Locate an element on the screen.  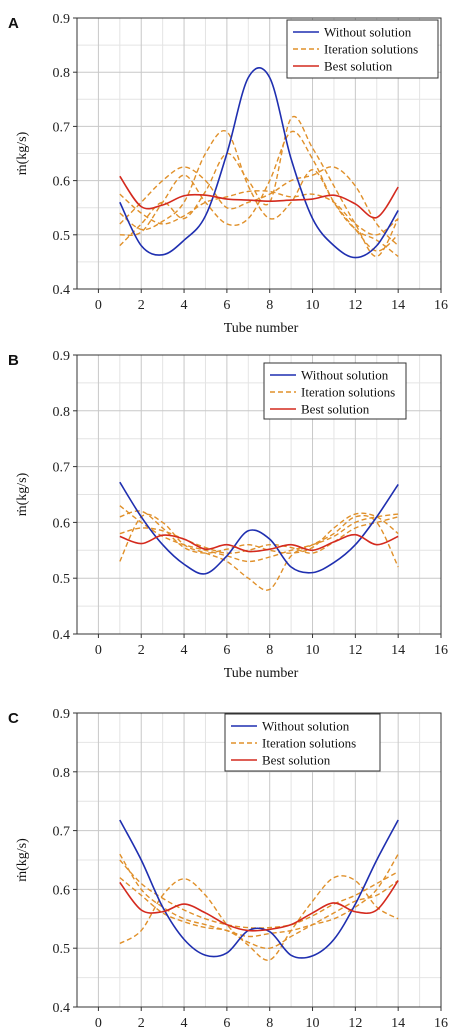
panel-a-series-without is located at coordinates (259, 163).